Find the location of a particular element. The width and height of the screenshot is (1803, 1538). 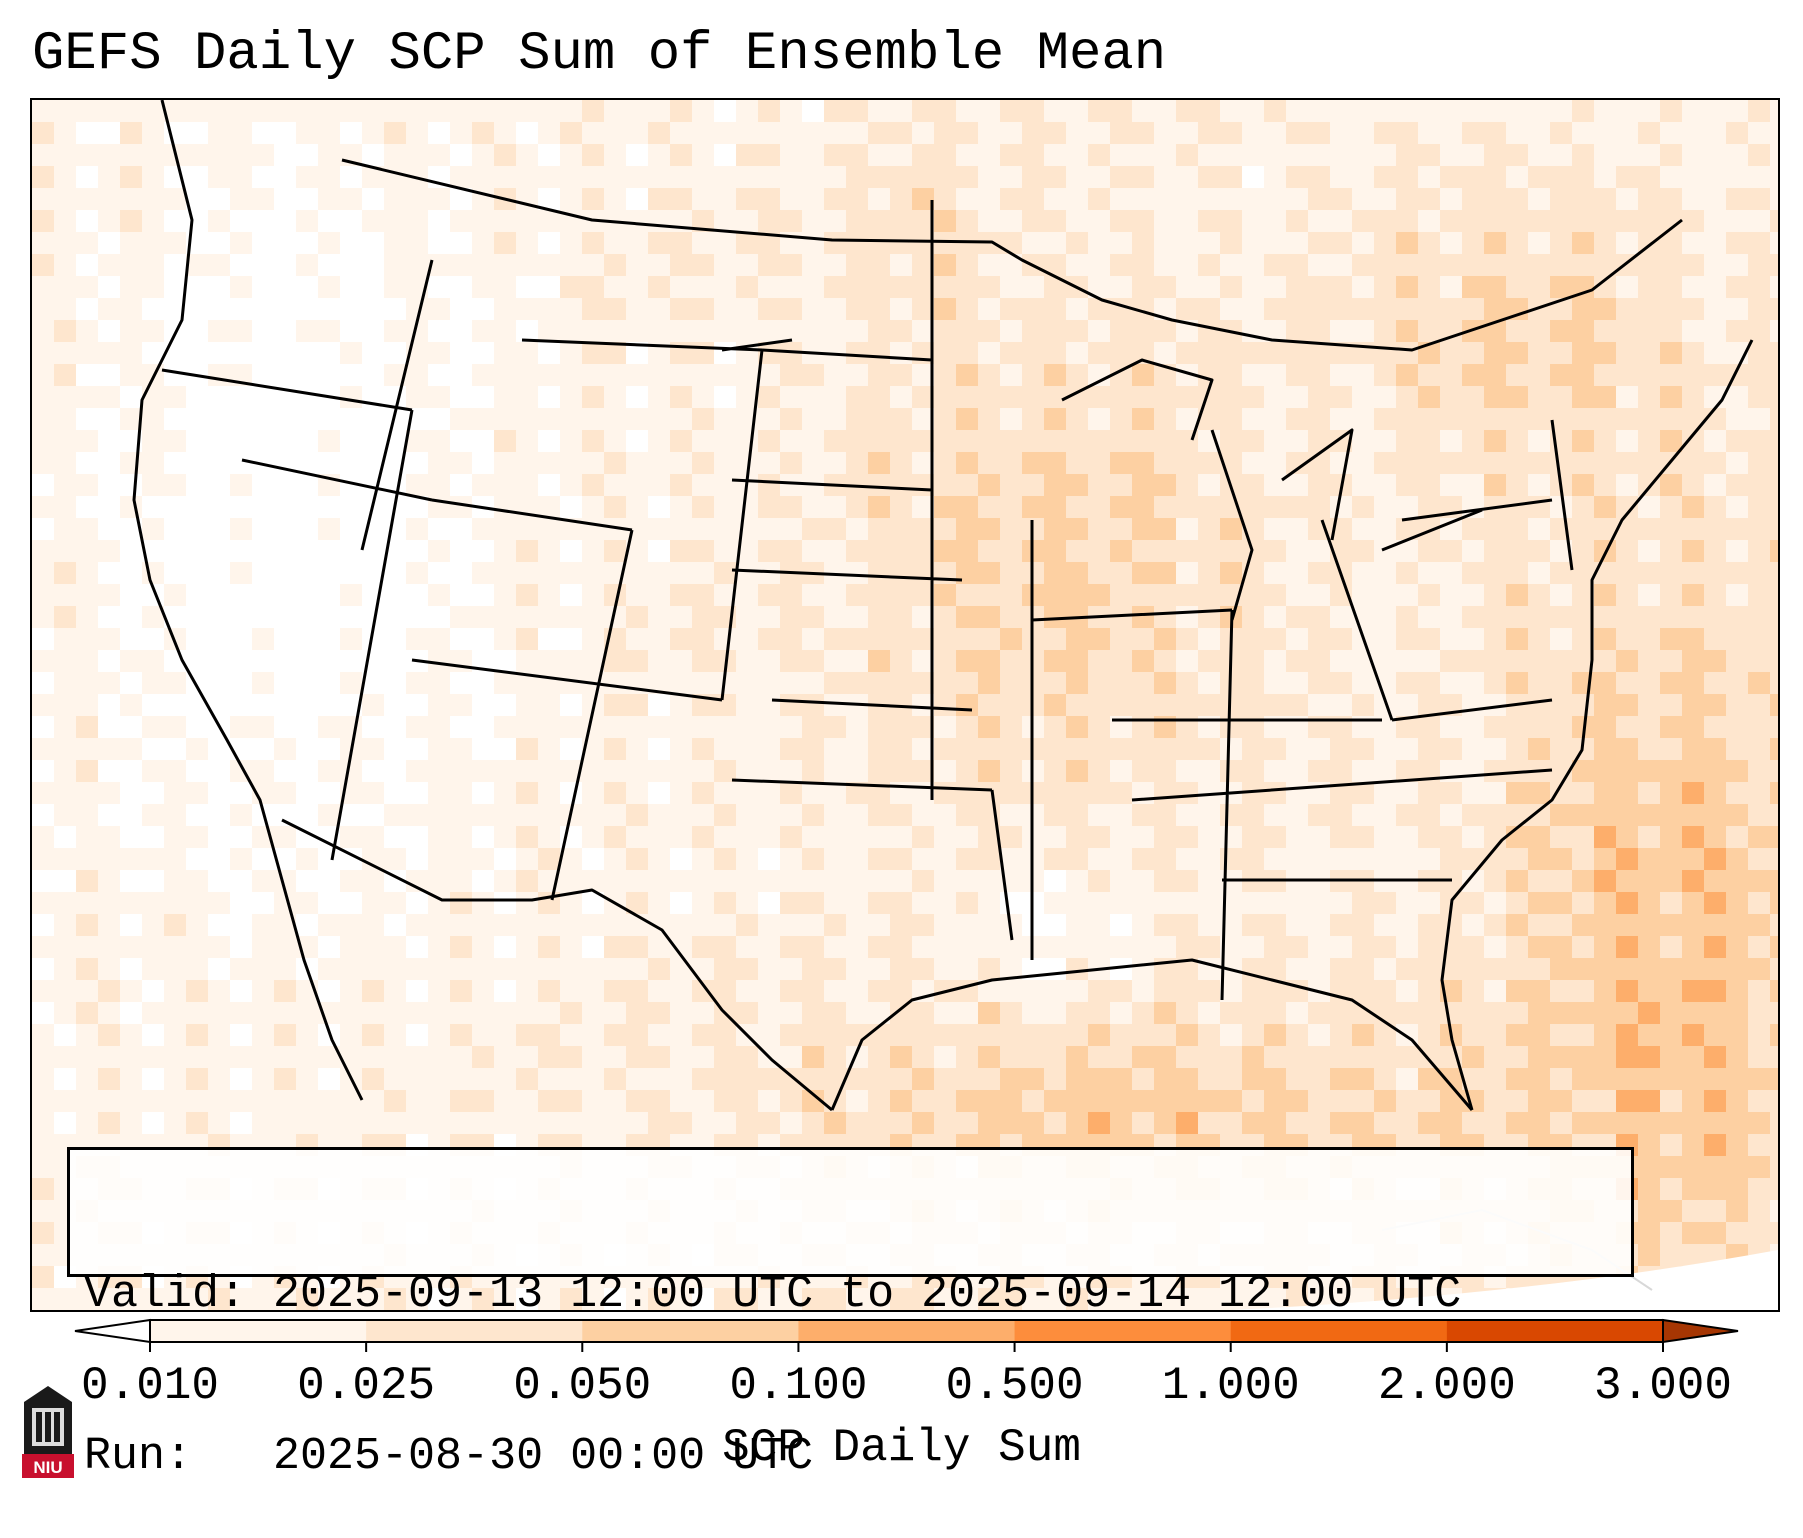

colorbar-tick-label: 1.000 is located at coordinates (1231, 1386).